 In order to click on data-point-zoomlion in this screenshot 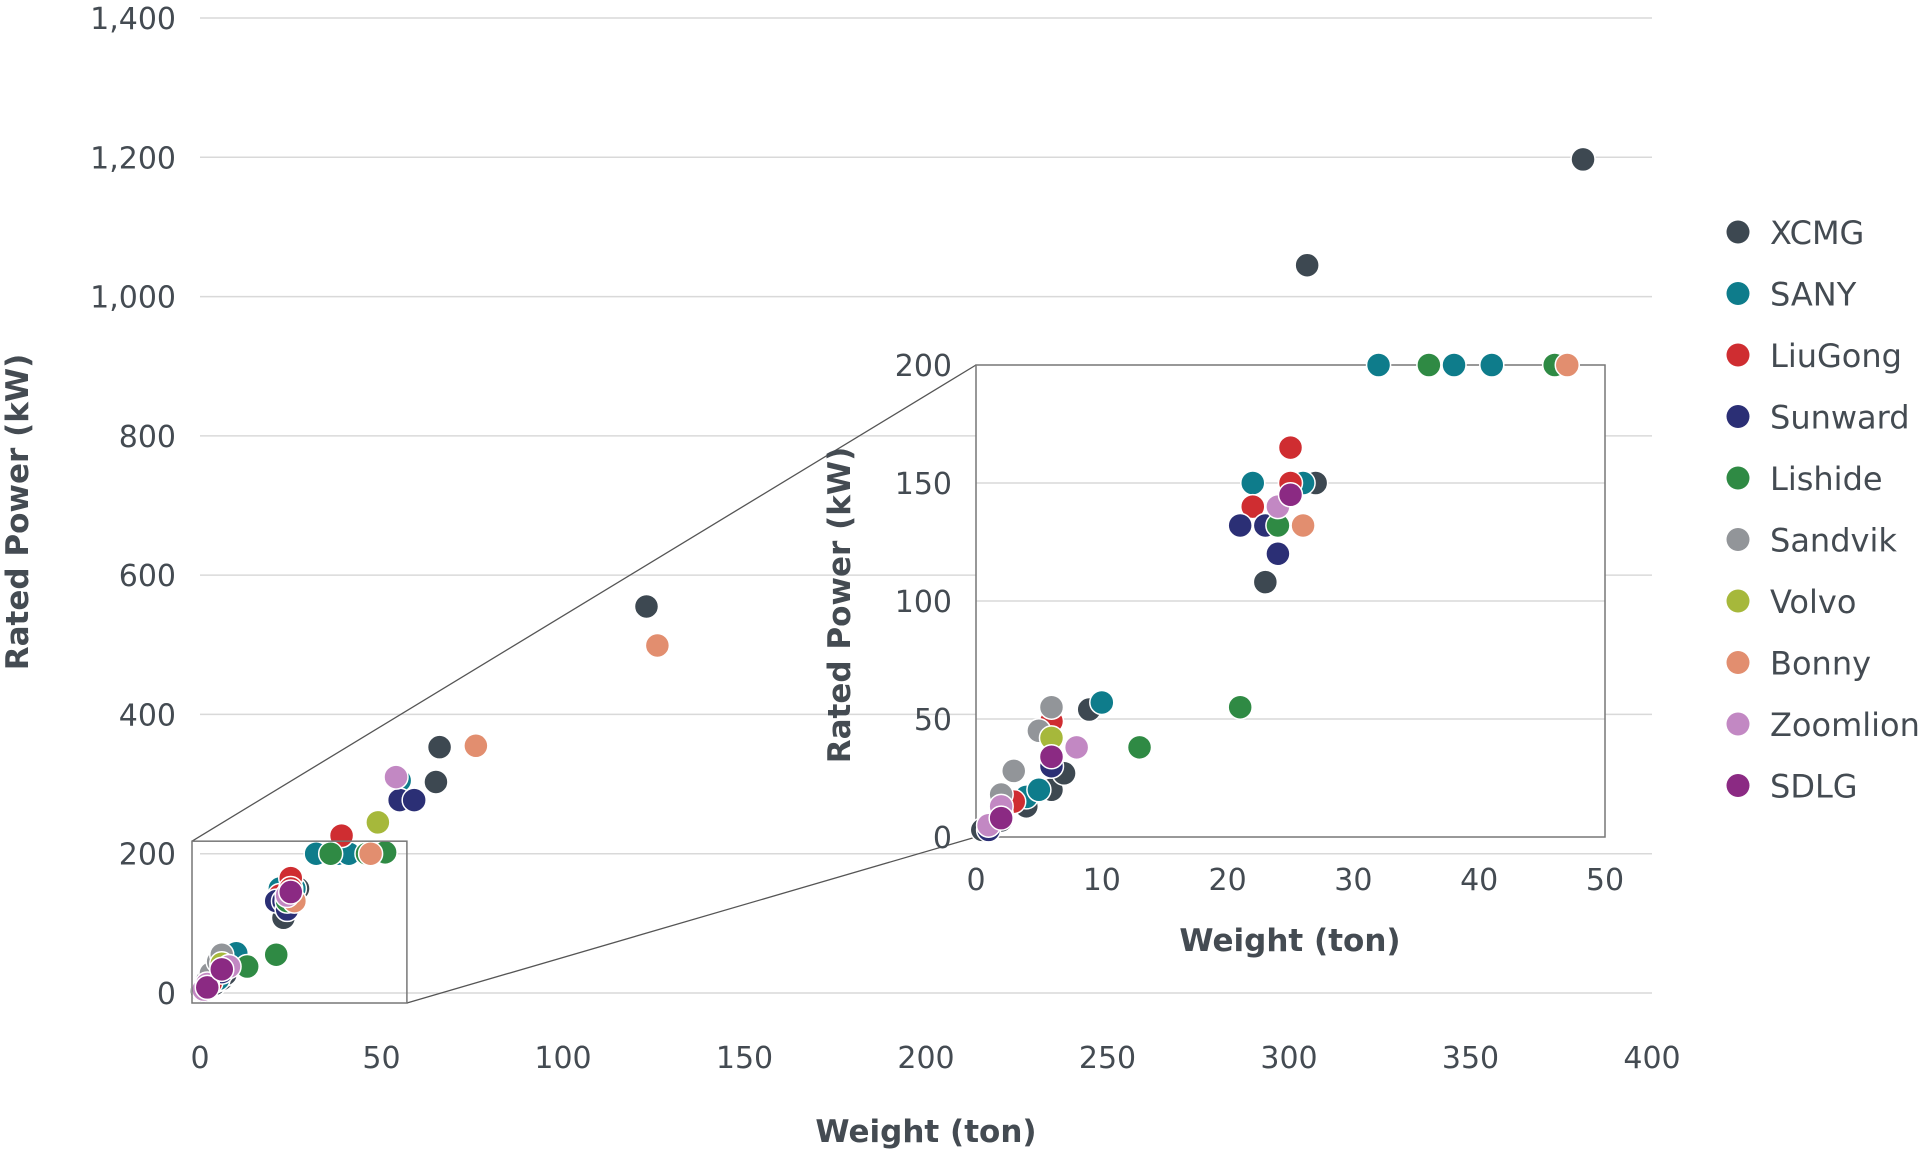, I will do `click(396, 777)`.